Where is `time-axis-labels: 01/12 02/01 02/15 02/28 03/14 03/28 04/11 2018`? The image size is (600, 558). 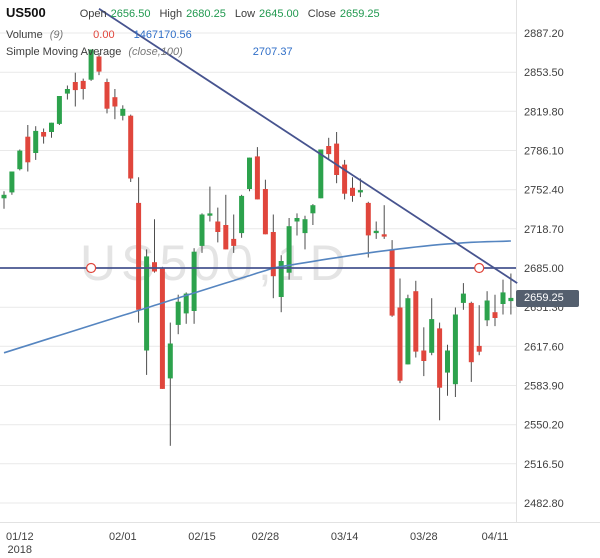 time-axis-labels: 01/12 02/01 02/15 02/28 03/14 03/28 04/11 2018 is located at coordinates (257, 543).